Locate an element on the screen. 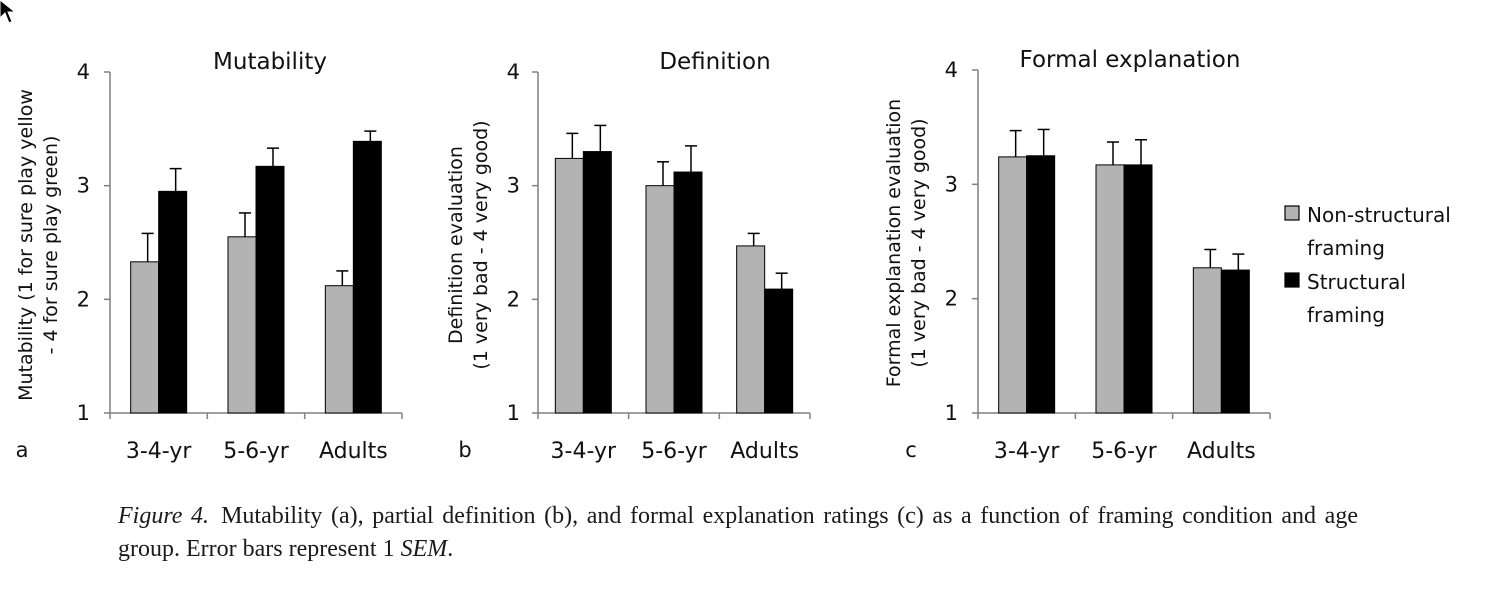 The height and width of the screenshot is (601, 1489). chart-title: Mutability is located at coordinates (270, 62).